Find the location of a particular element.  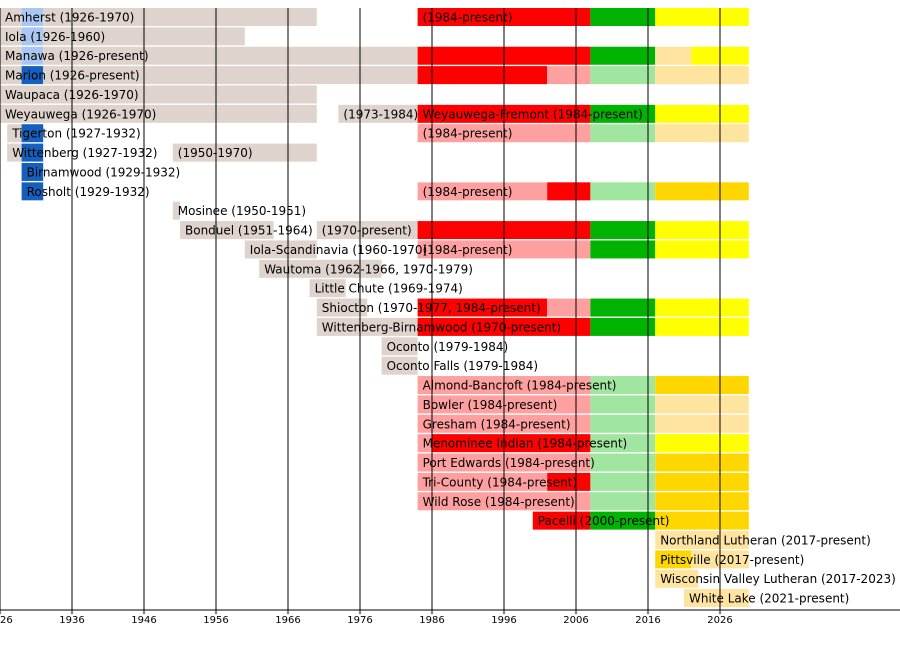

x-tick-label: 2016 is located at coordinates (647, 620).